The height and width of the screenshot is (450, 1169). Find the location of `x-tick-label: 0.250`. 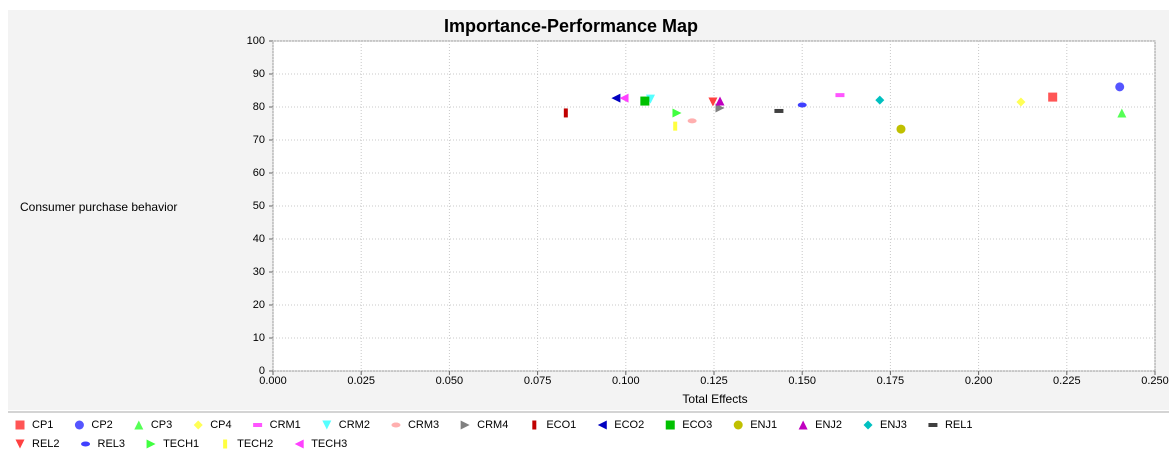

x-tick-label: 0.250 is located at coordinates (1155, 381).